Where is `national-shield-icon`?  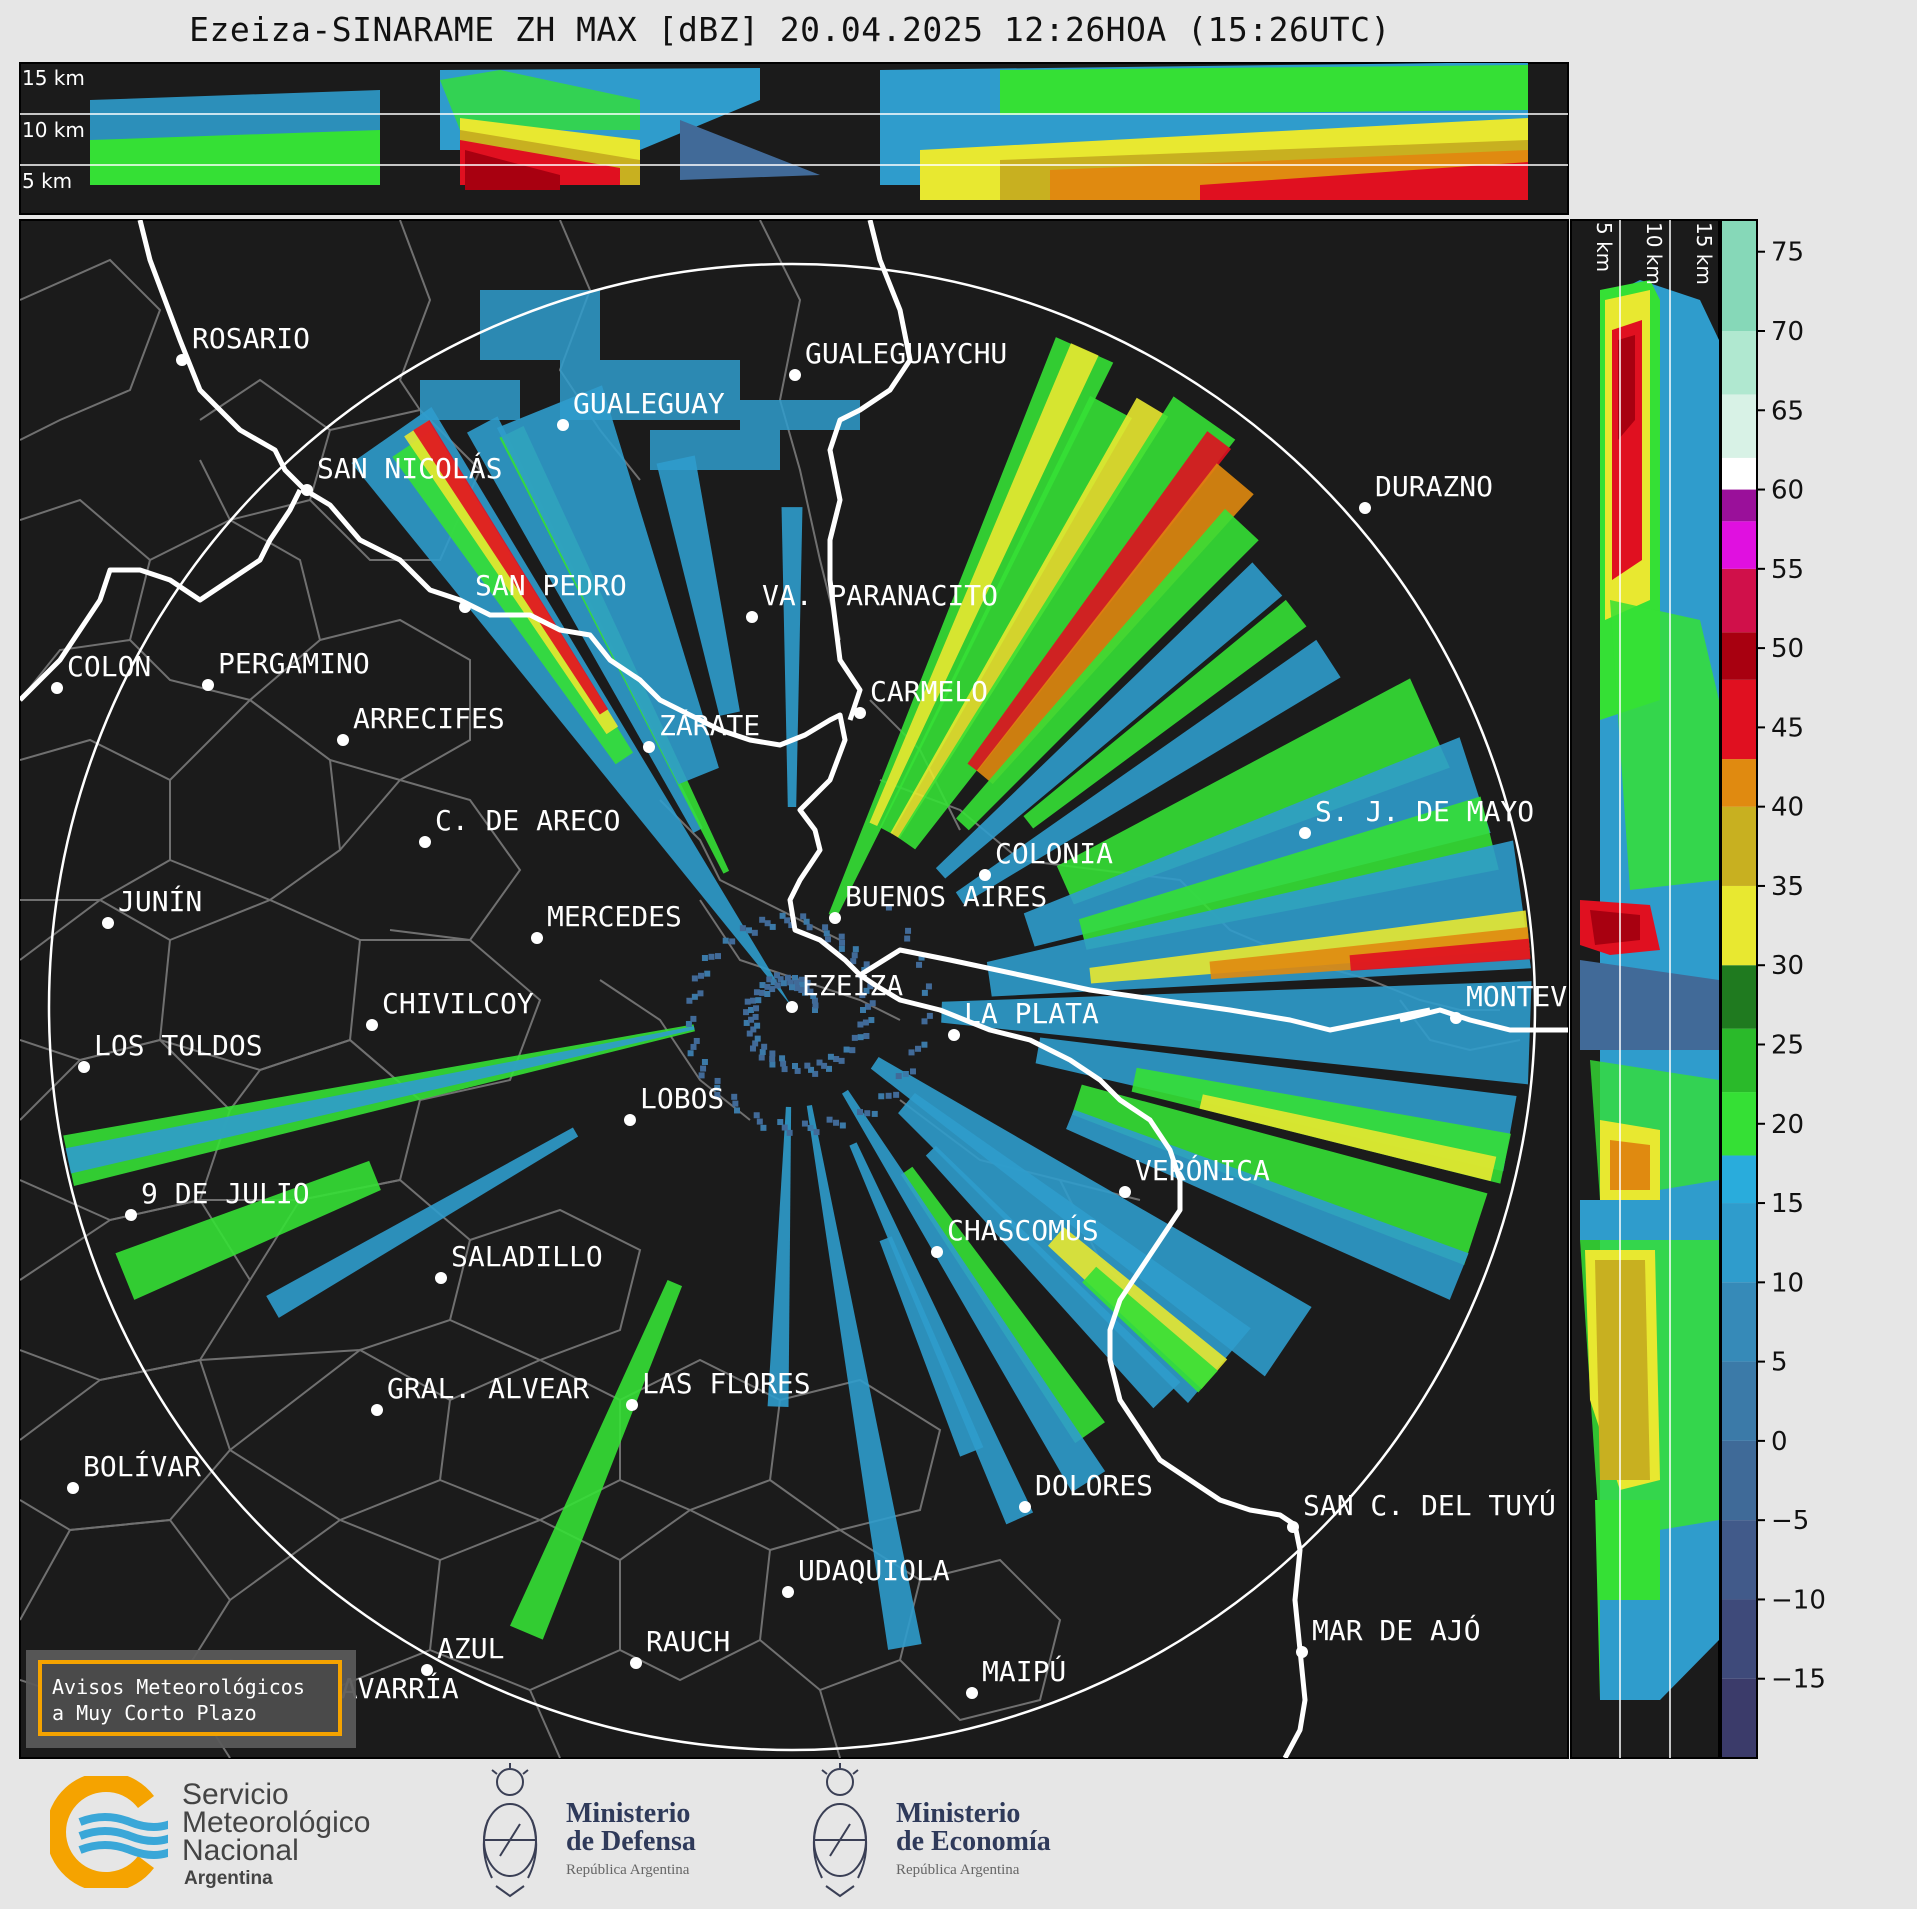 national-shield-icon is located at coordinates (840, 1830).